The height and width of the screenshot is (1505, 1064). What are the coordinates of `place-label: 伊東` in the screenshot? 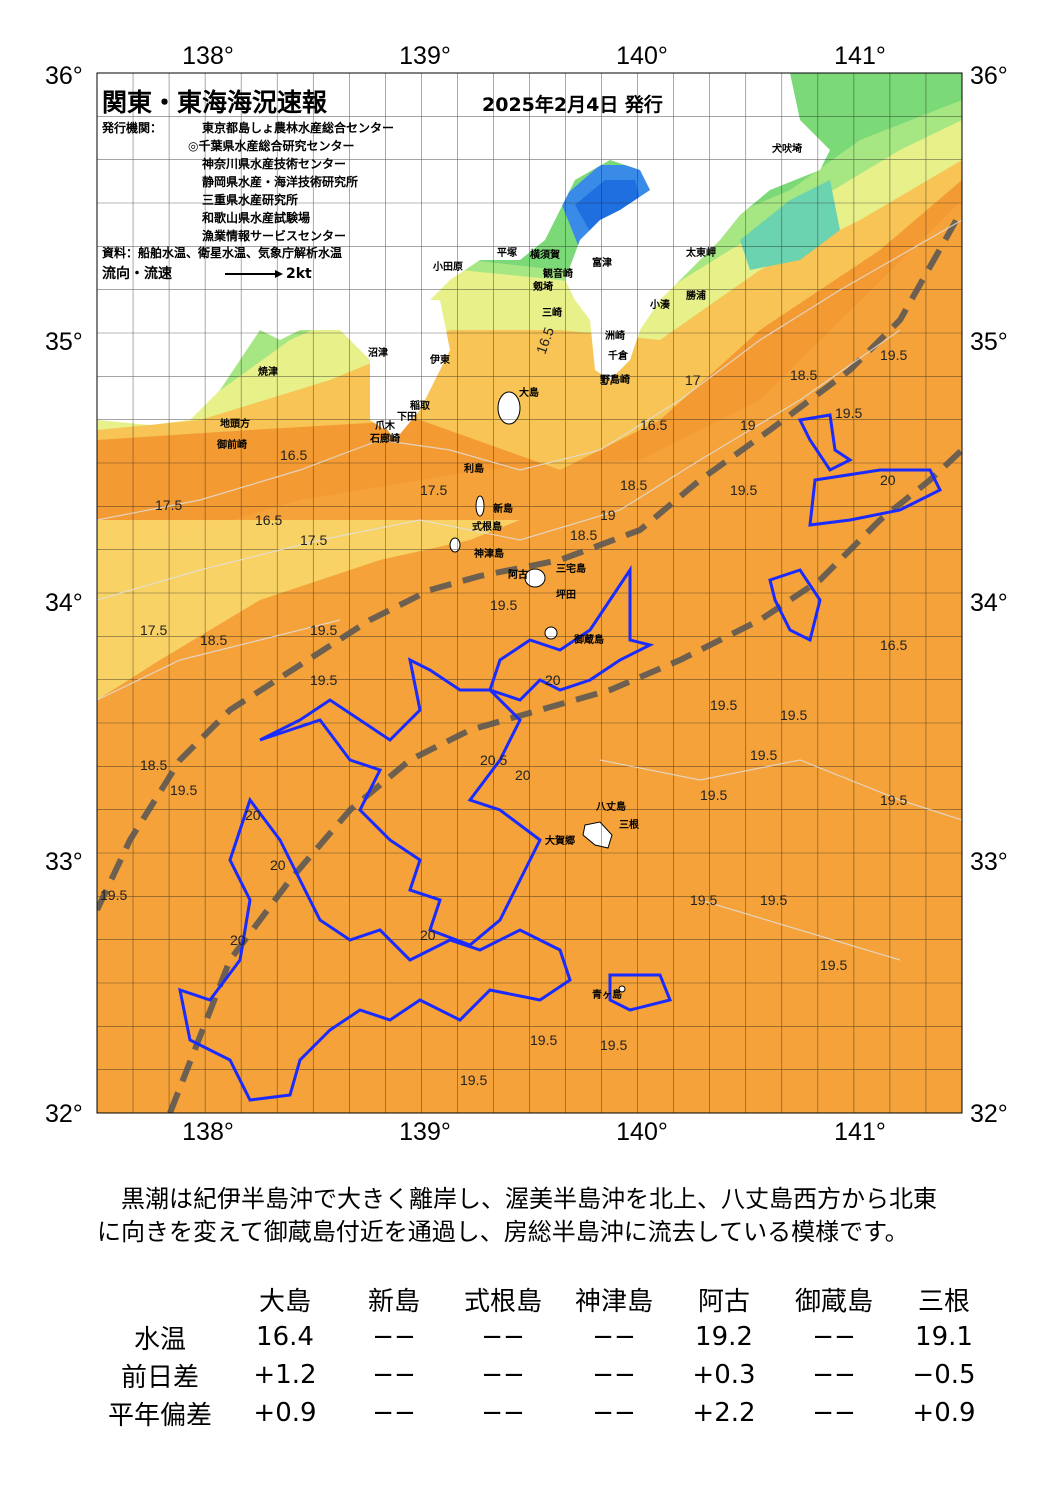 It's located at (440, 360).